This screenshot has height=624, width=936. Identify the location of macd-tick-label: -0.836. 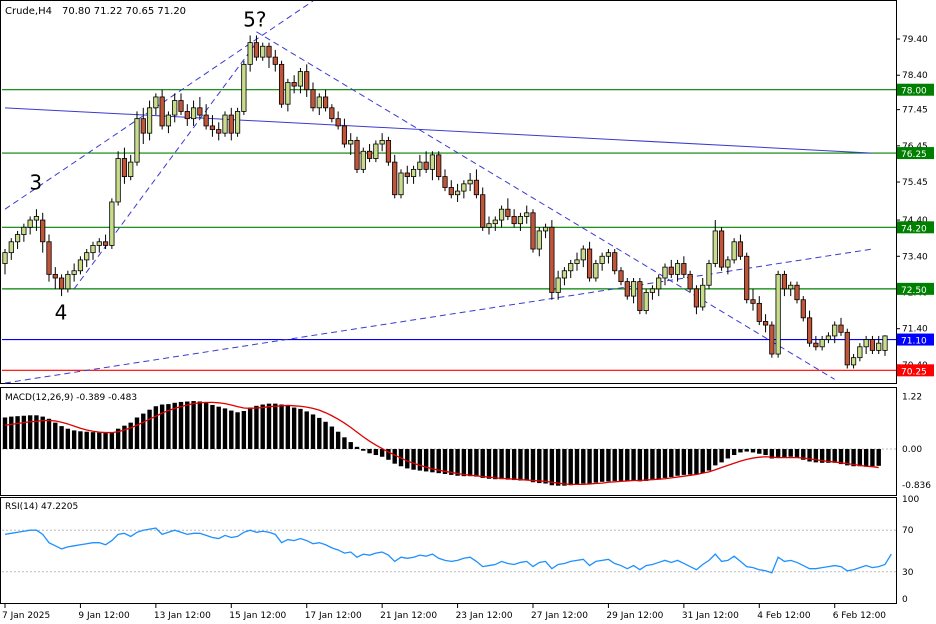
(916, 486).